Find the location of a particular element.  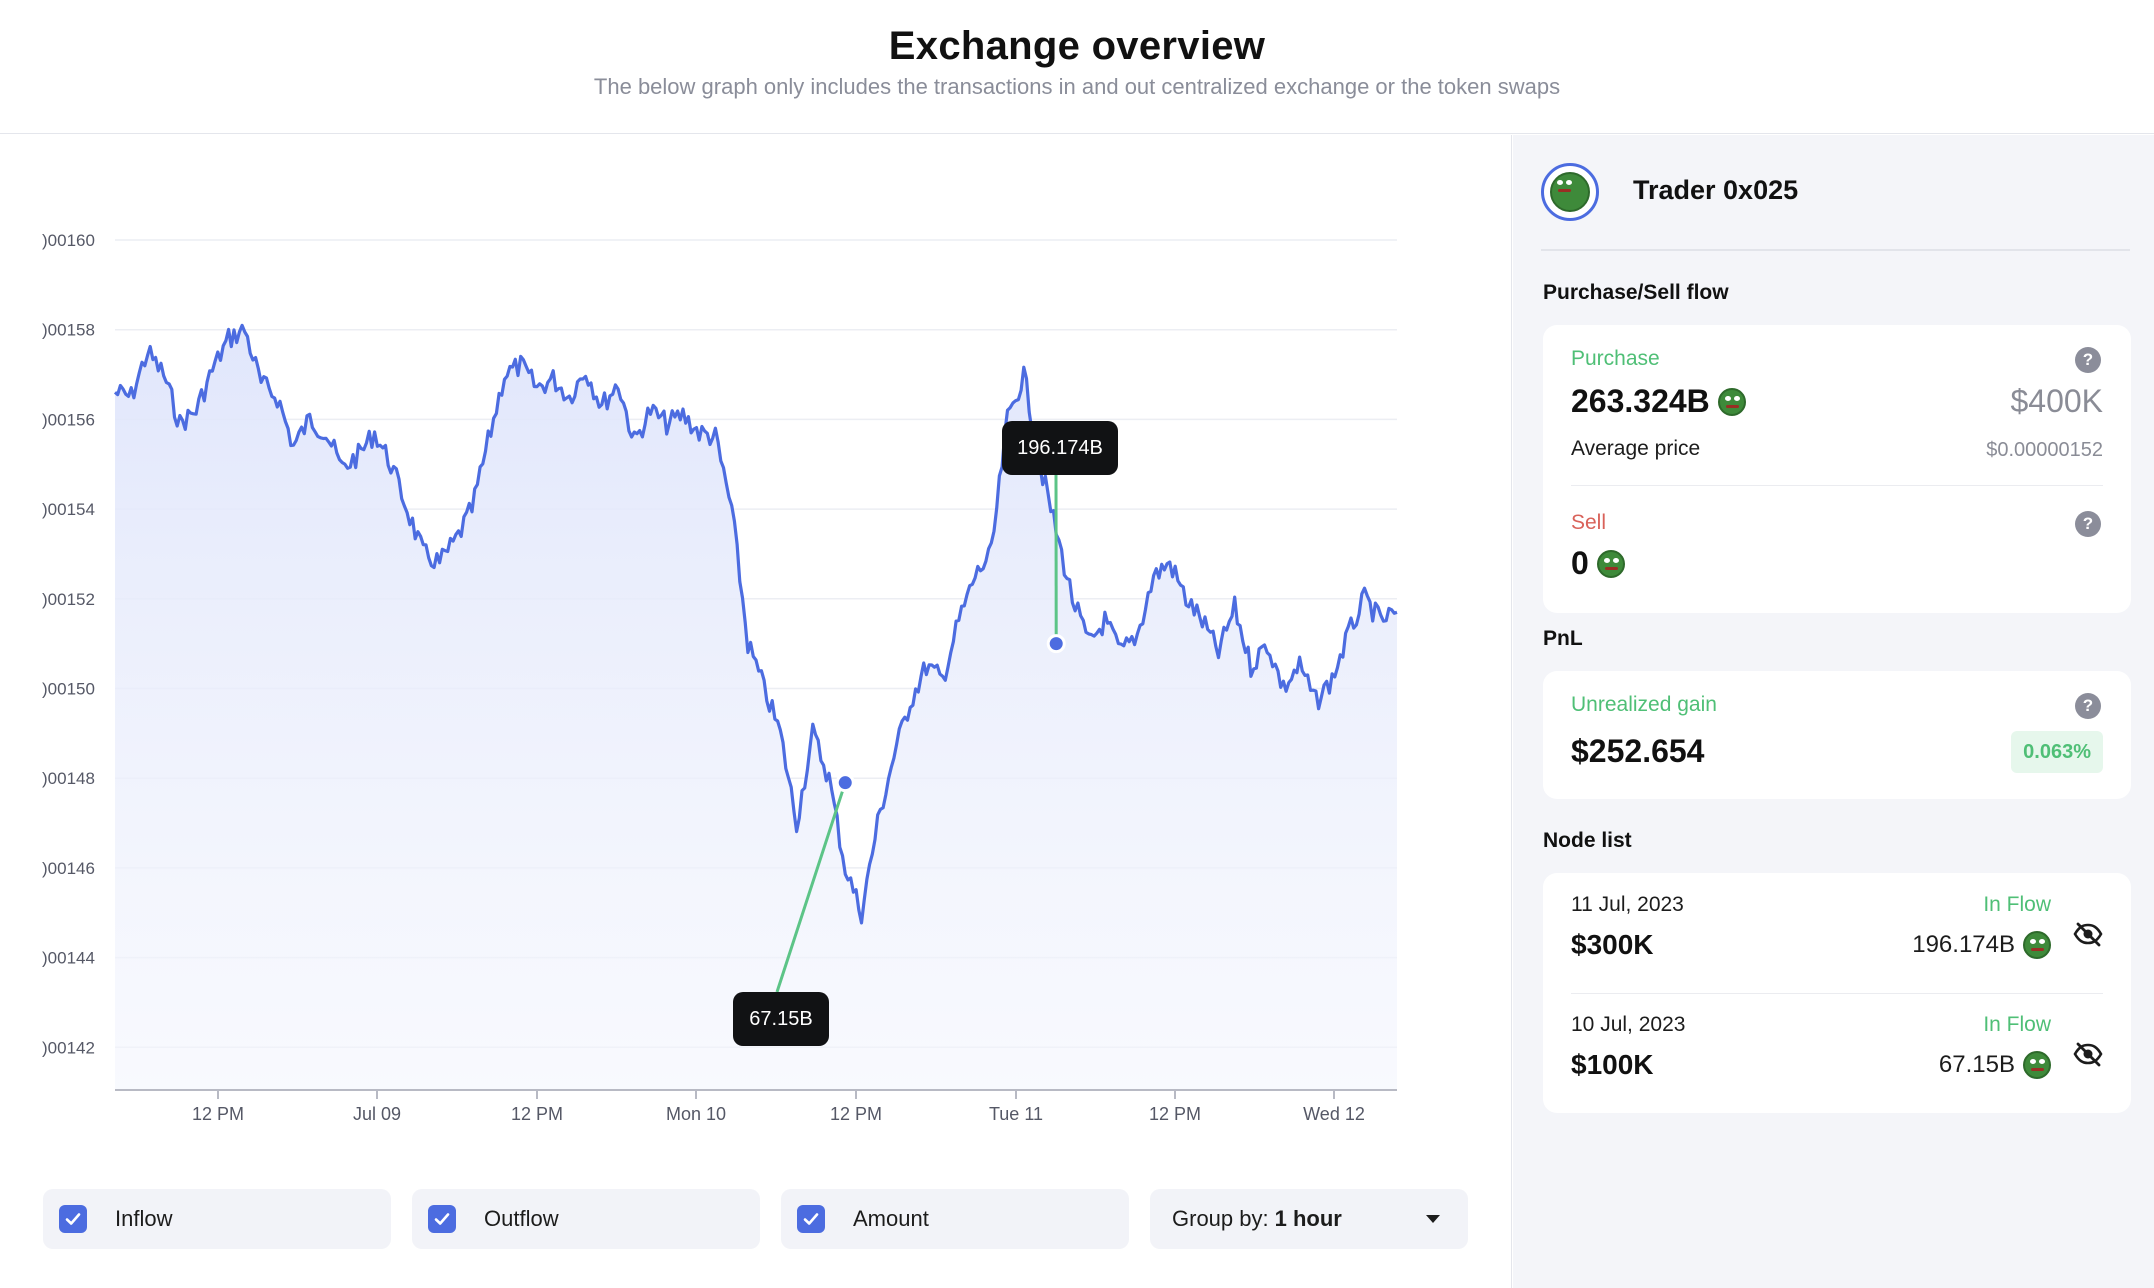

purchase-label: Purchase is located at coordinates (1615, 358).